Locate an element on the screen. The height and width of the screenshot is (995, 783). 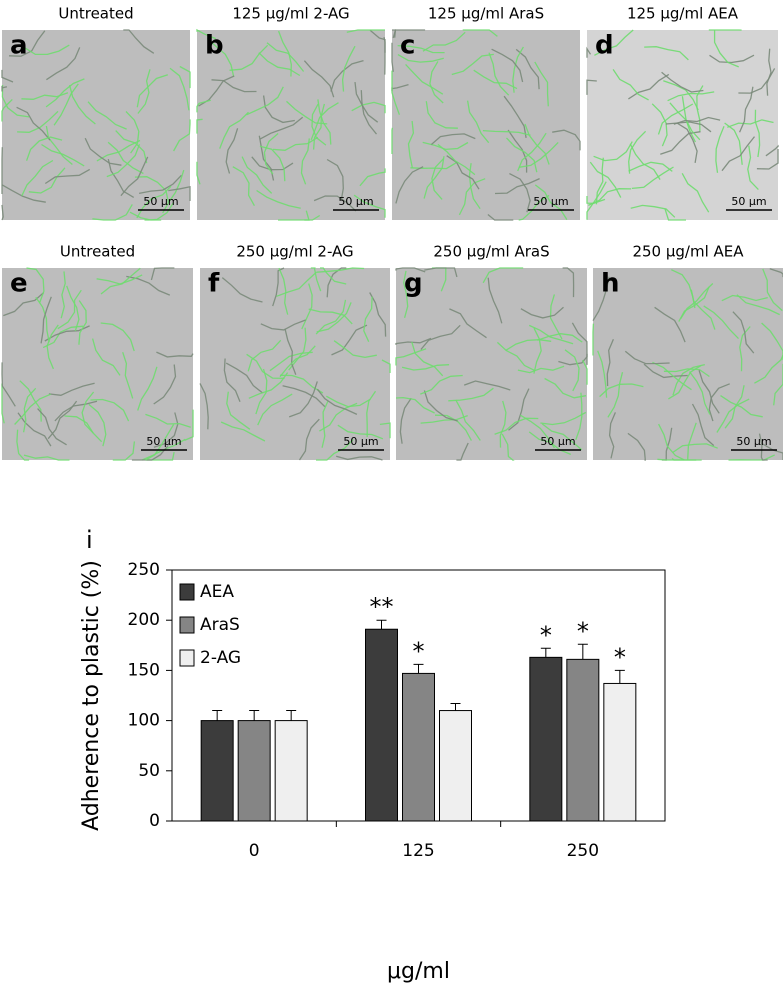
x-tick-label: 0 is located at coordinates (254, 851).